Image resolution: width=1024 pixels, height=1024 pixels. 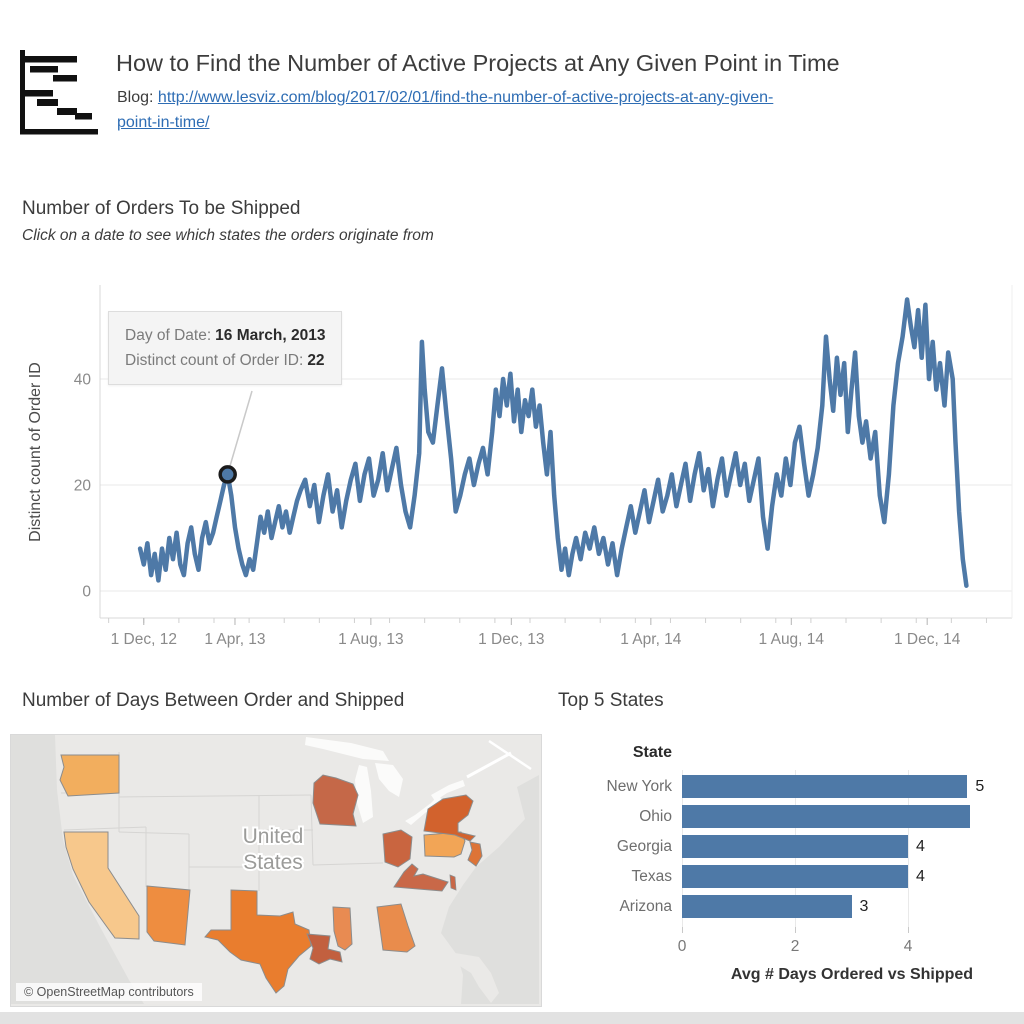 I want to click on lake-huron, so click(x=389, y=780).